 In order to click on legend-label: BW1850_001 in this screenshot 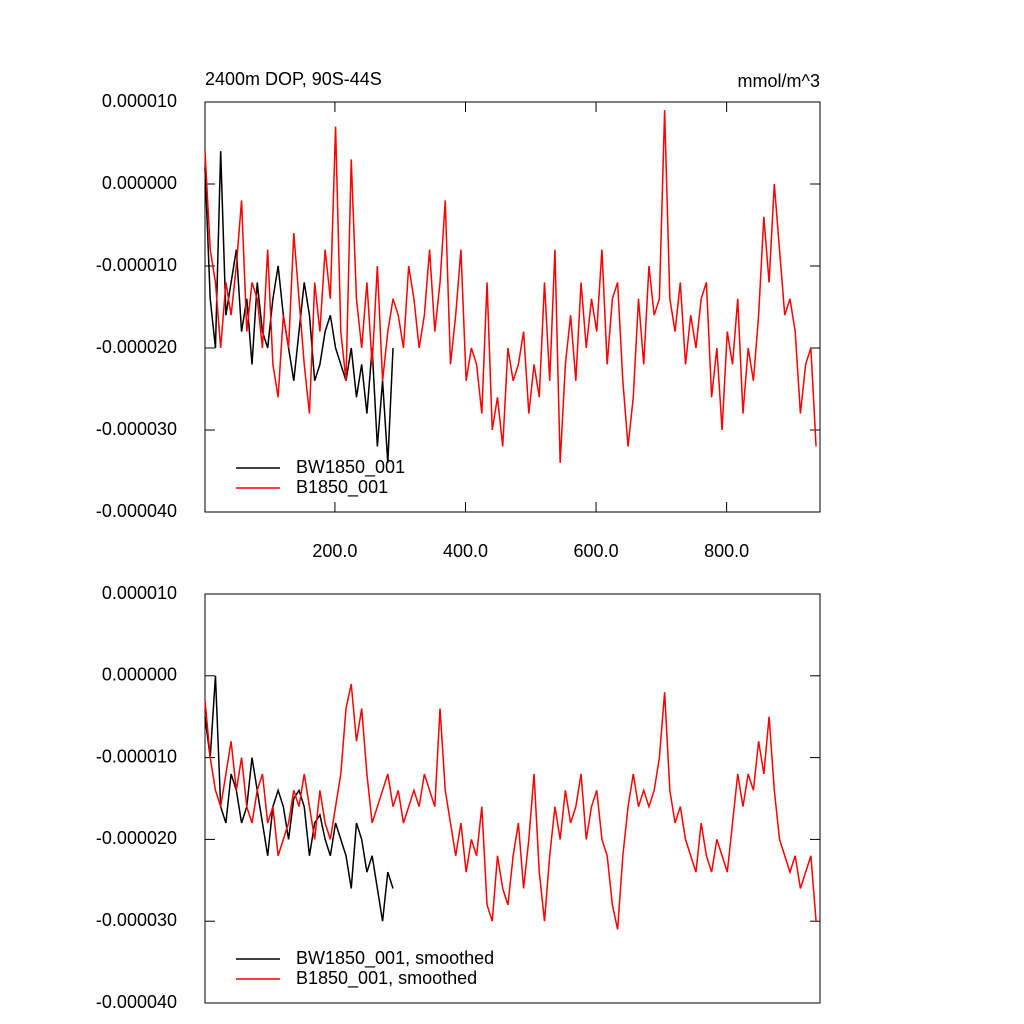, I will do `click(350, 467)`.